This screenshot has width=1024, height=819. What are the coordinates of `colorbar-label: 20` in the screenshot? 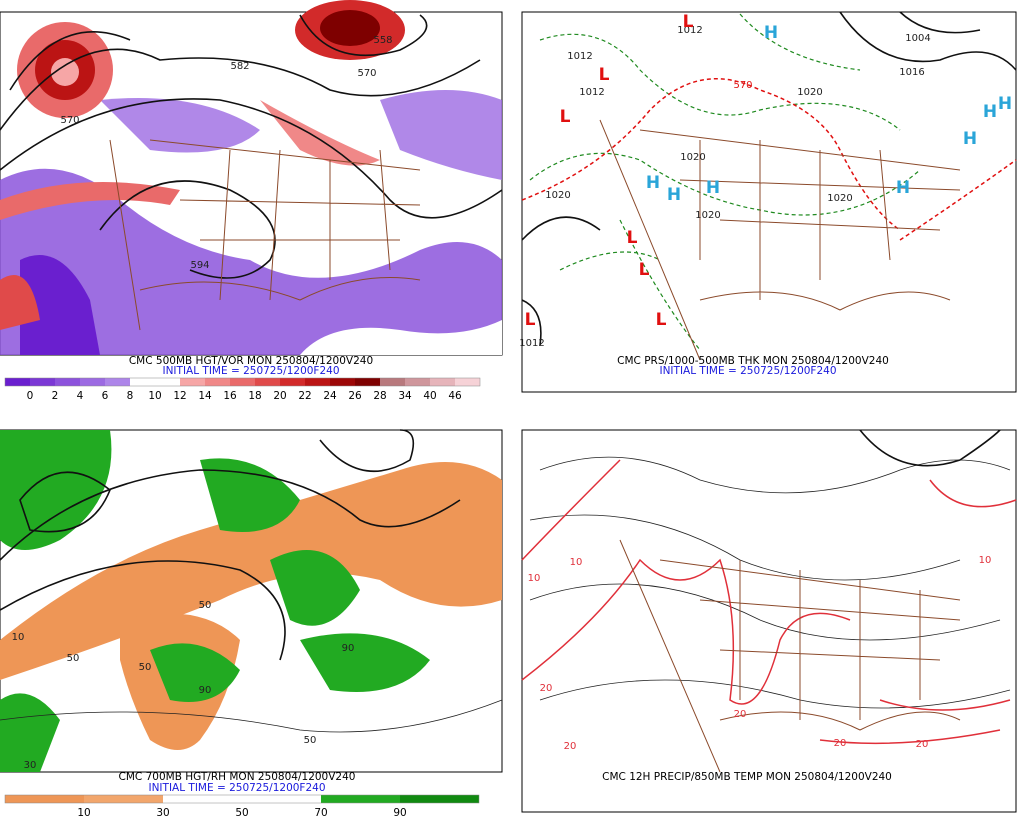 It's located at (279, 396).